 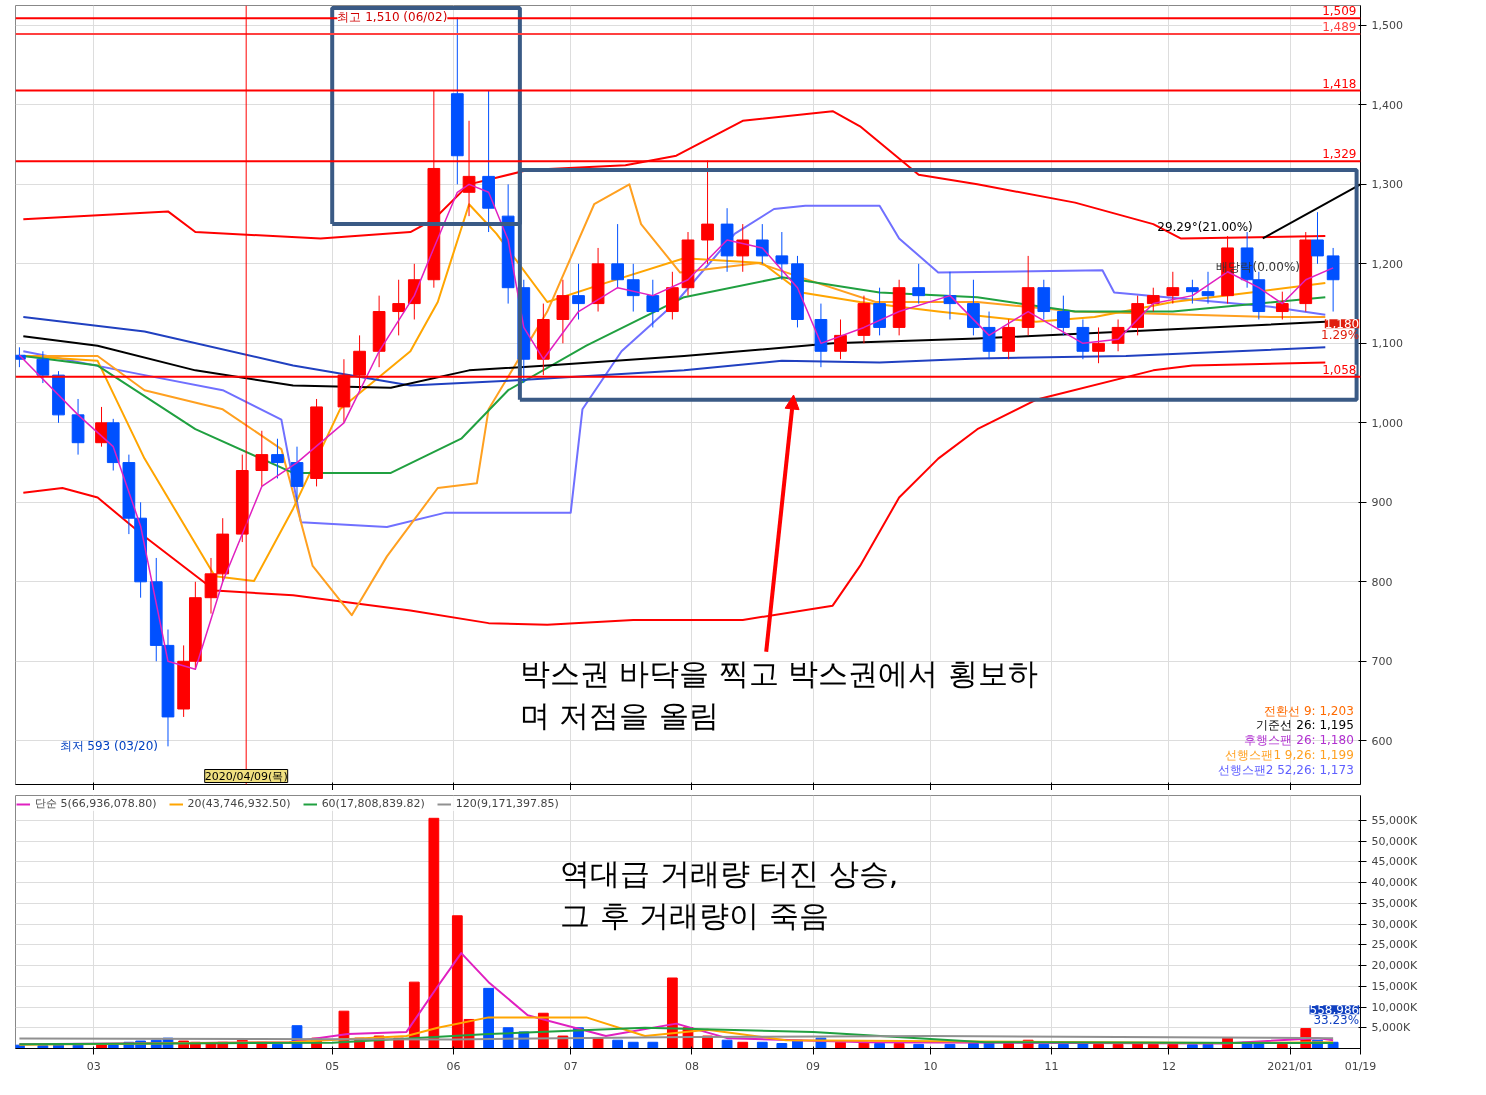 What do you see at coordinates (1285, 769) in the screenshot?
I see `annotation: 선행스팬2 52,26: 1,173` at bounding box center [1285, 769].